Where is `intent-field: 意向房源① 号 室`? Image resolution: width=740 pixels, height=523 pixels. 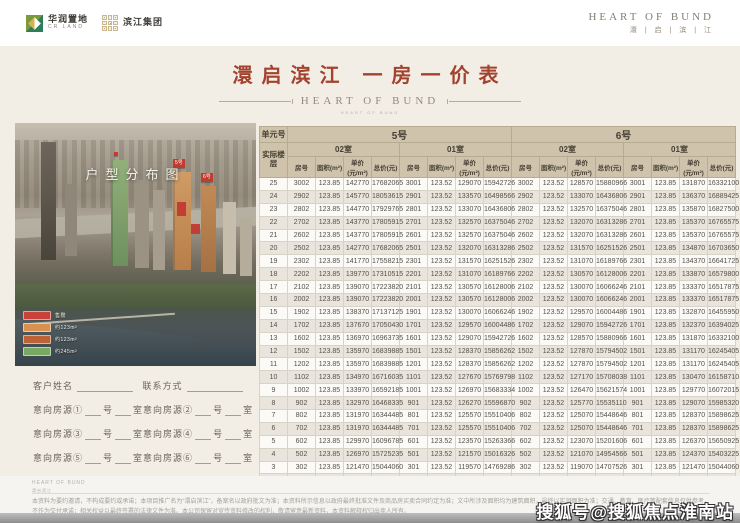 intent-field: 意向房源① 号 室 is located at coordinates (88, 409).